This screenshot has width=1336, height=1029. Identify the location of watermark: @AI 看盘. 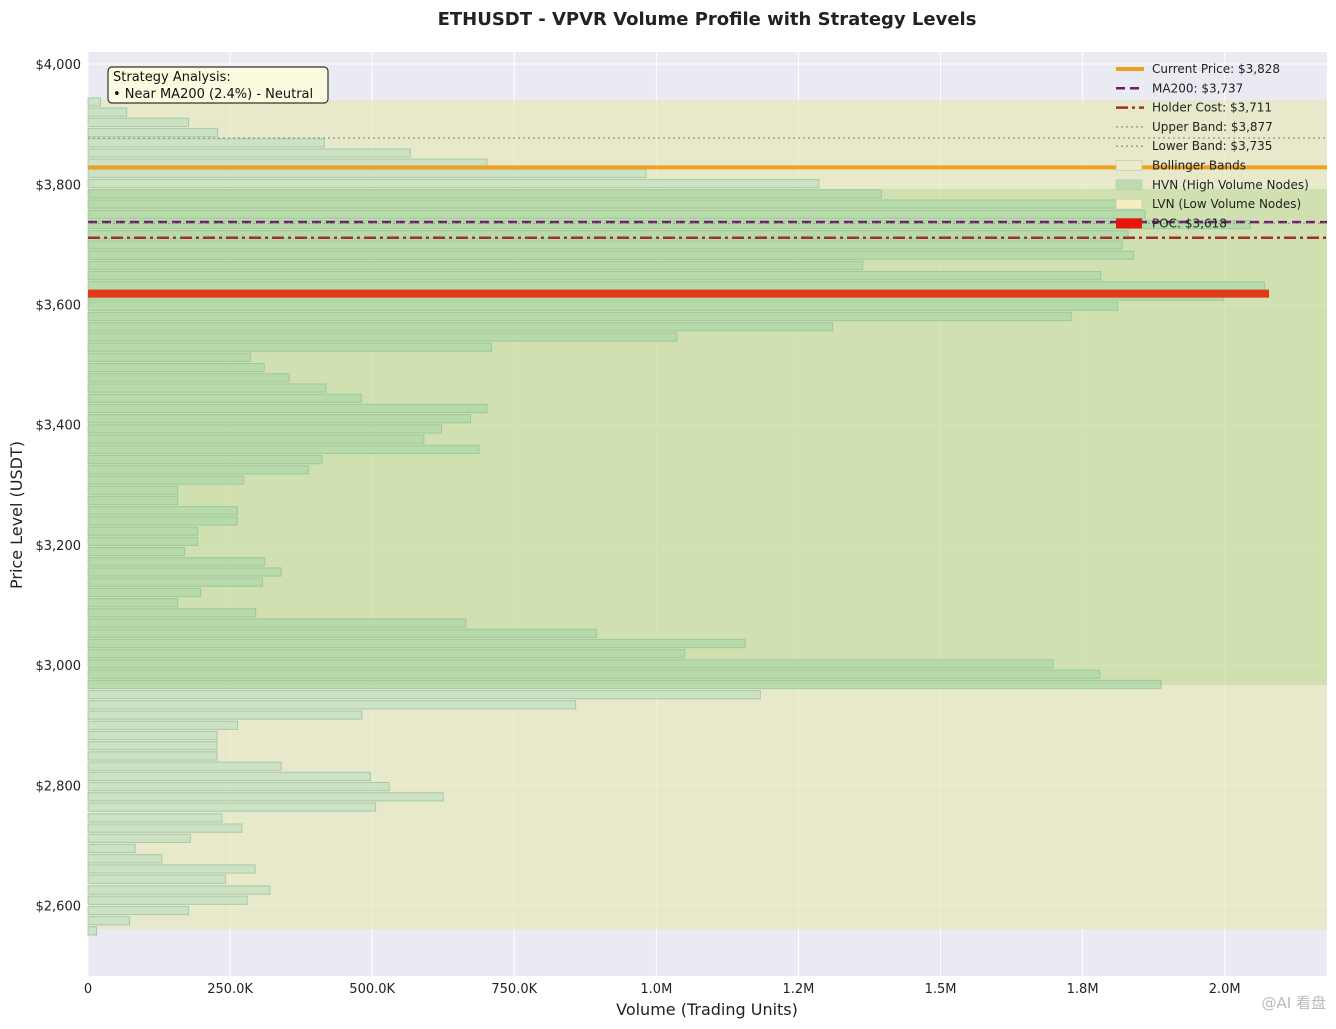
(1294, 1003).